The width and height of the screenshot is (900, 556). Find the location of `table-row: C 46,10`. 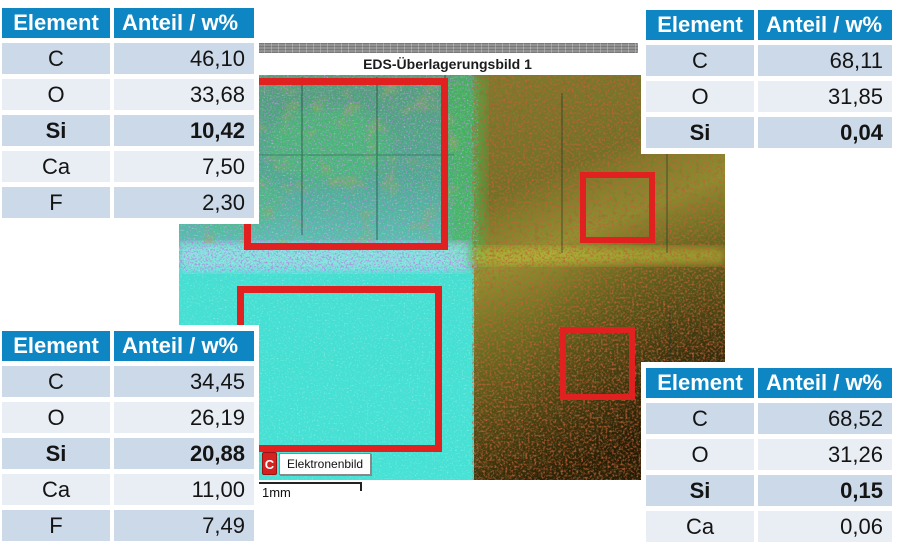

table-row: C 46,10 is located at coordinates (128, 58).